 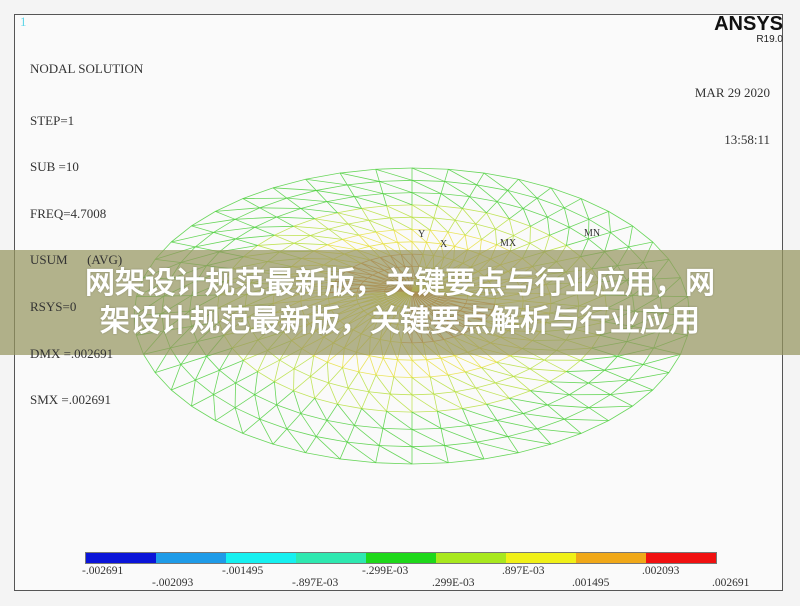 What do you see at coordinates (400, 283) in the screenshot?
I see `overlay-line-1: 网架设计规范最新版，关键要点与行业应用，网` at bounding box center [400, 283].